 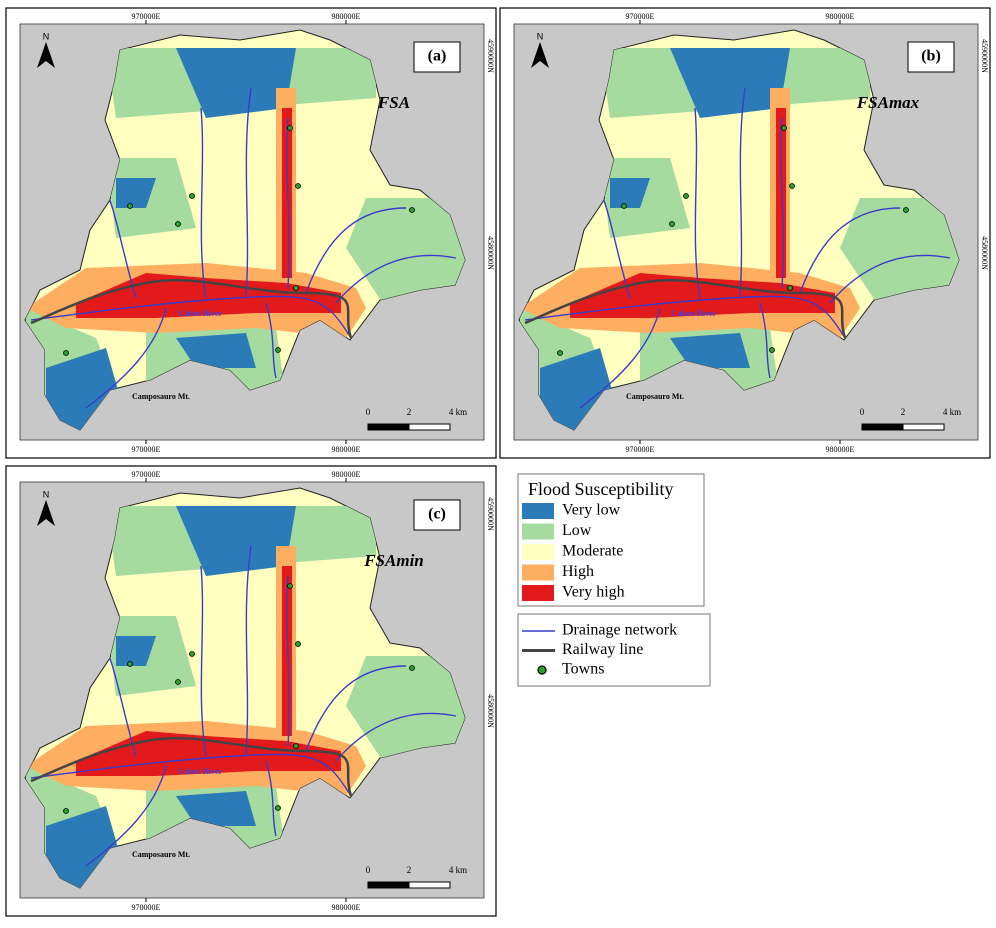 What do you see at coordinates (602, 649) in the screenshot?
I see `legend-label: Railway line` at bounding box center [602, 649].